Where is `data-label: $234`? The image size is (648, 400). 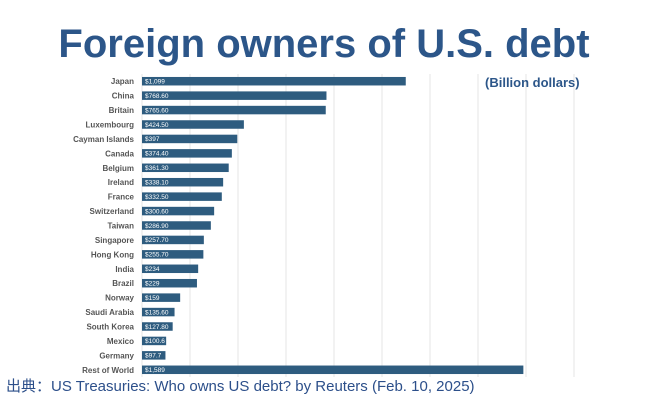 data-label: $234 is located at coordinates (152, 269).